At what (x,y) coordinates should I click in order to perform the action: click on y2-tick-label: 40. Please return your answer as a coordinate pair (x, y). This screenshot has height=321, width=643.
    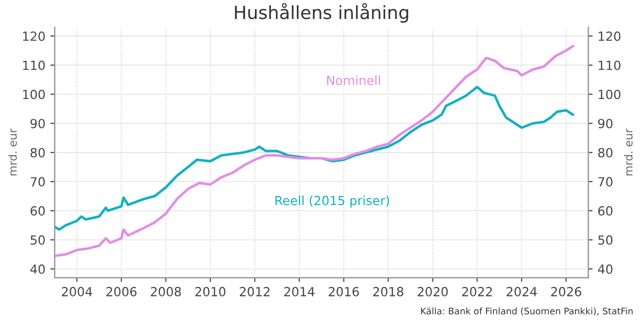
    Looking at the image, I should click on (605, 269).